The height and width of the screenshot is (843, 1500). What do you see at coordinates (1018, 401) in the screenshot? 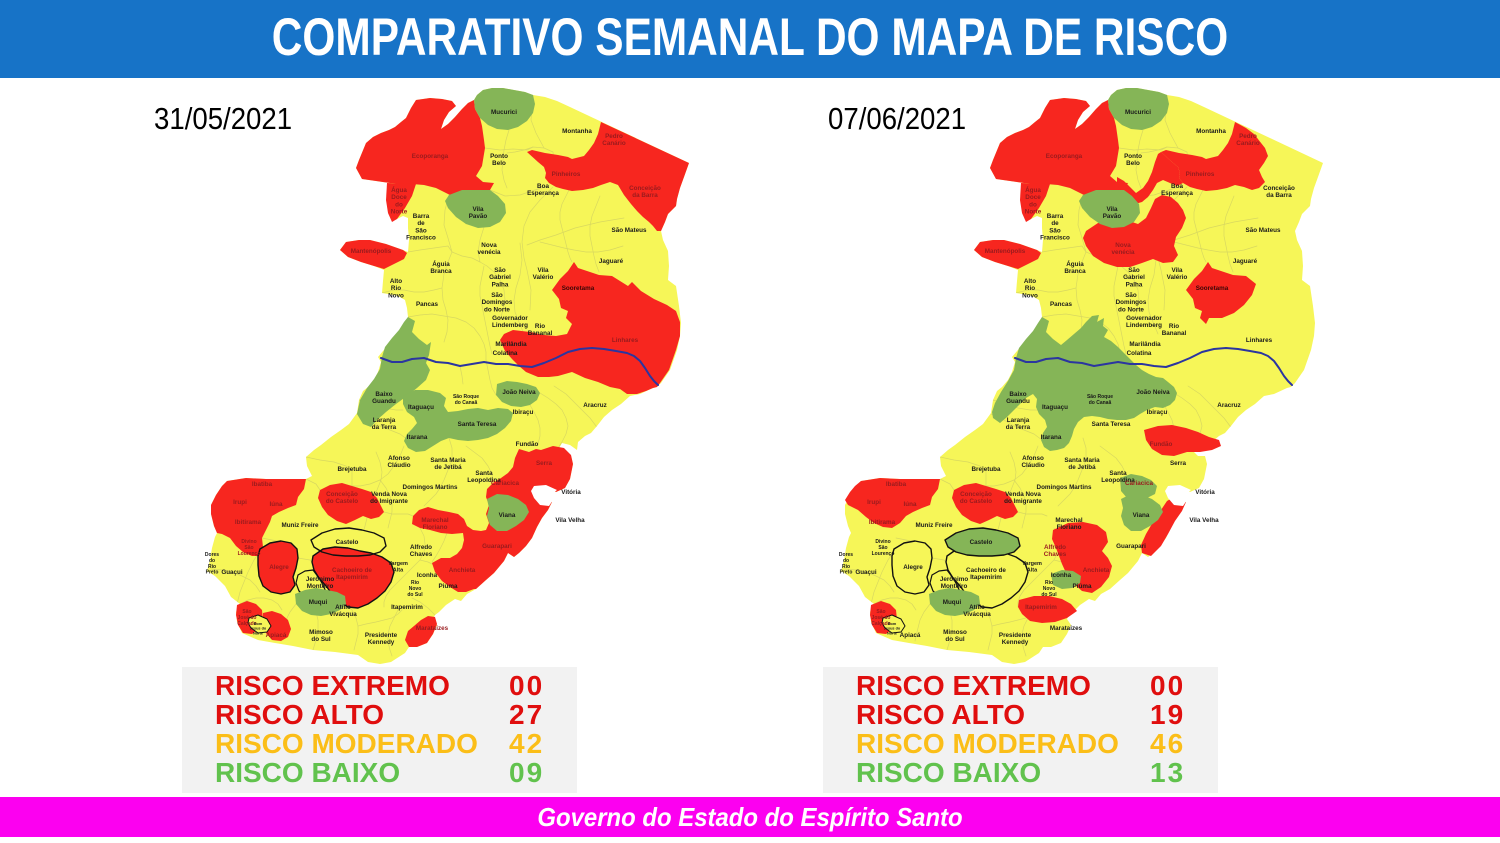
I see `svg-text: Guandu` at bounding box center [1018, 401].